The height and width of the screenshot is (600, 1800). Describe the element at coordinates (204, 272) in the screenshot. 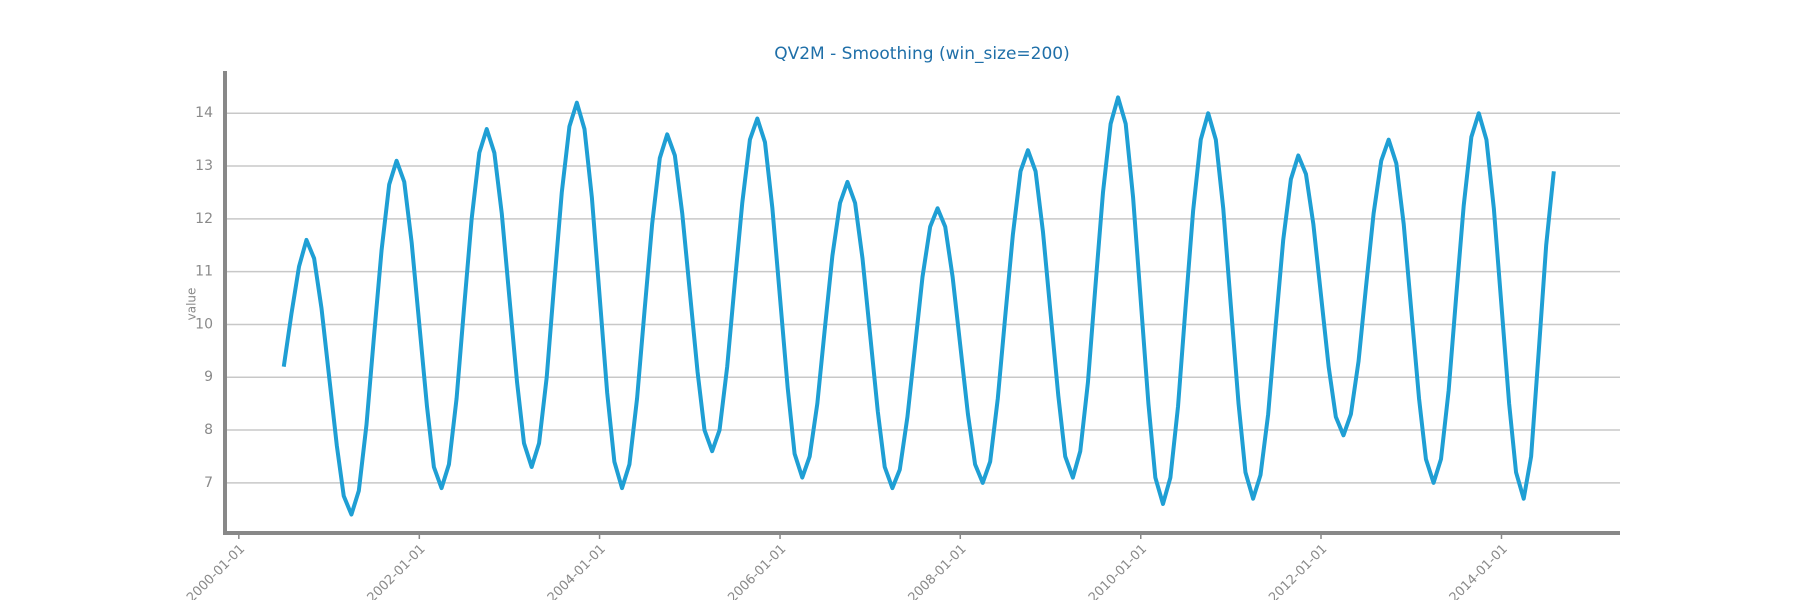

I see `y-tick-label: 11` at that location.